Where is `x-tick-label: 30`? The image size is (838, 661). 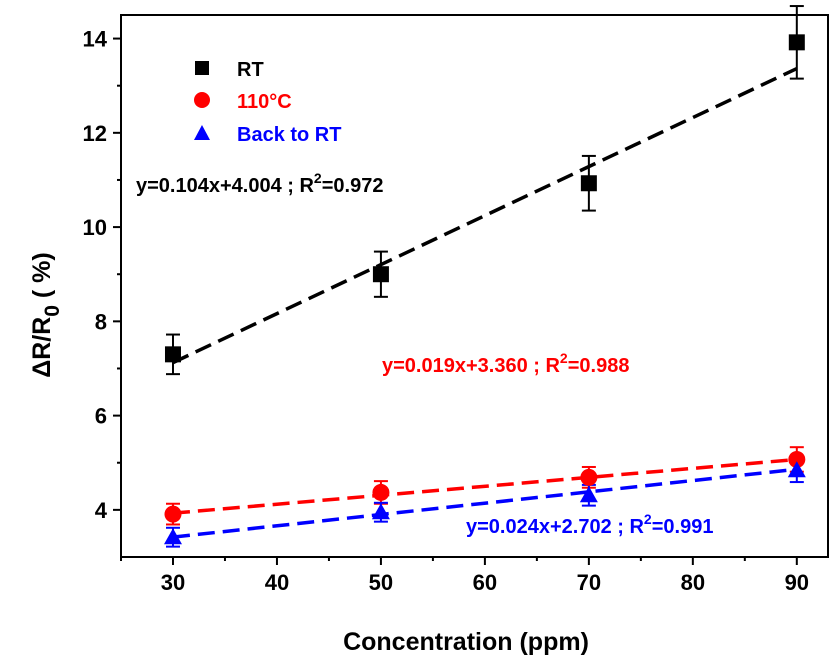 x-tick-label: 30 is located at coordinates (173, 582).